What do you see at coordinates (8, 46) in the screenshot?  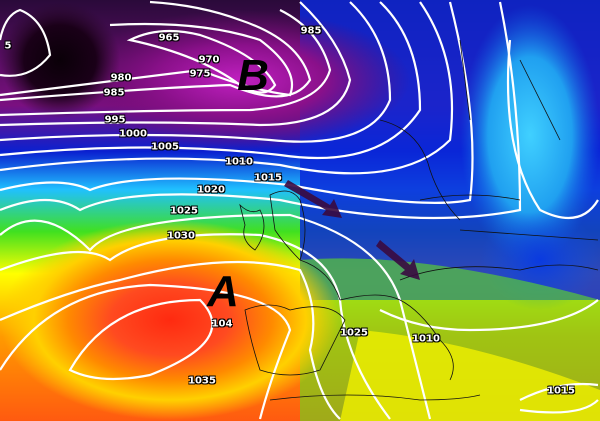 I see `isobar-label: 5` at bounding box center [8, 46].